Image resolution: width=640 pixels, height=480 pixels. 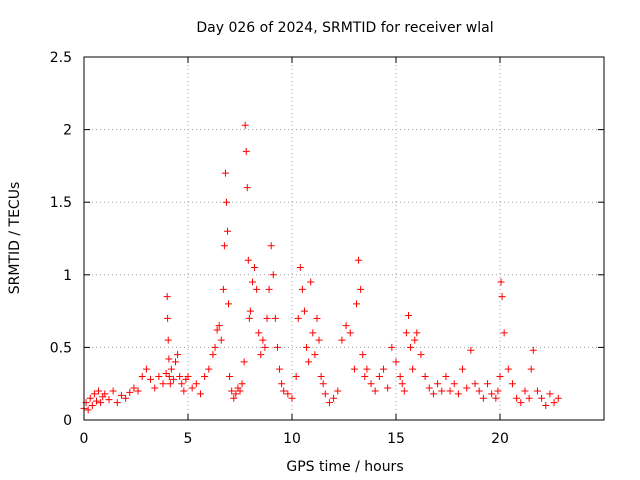 I want to click on x-tick-label: 15, so click(x=396, y=439).